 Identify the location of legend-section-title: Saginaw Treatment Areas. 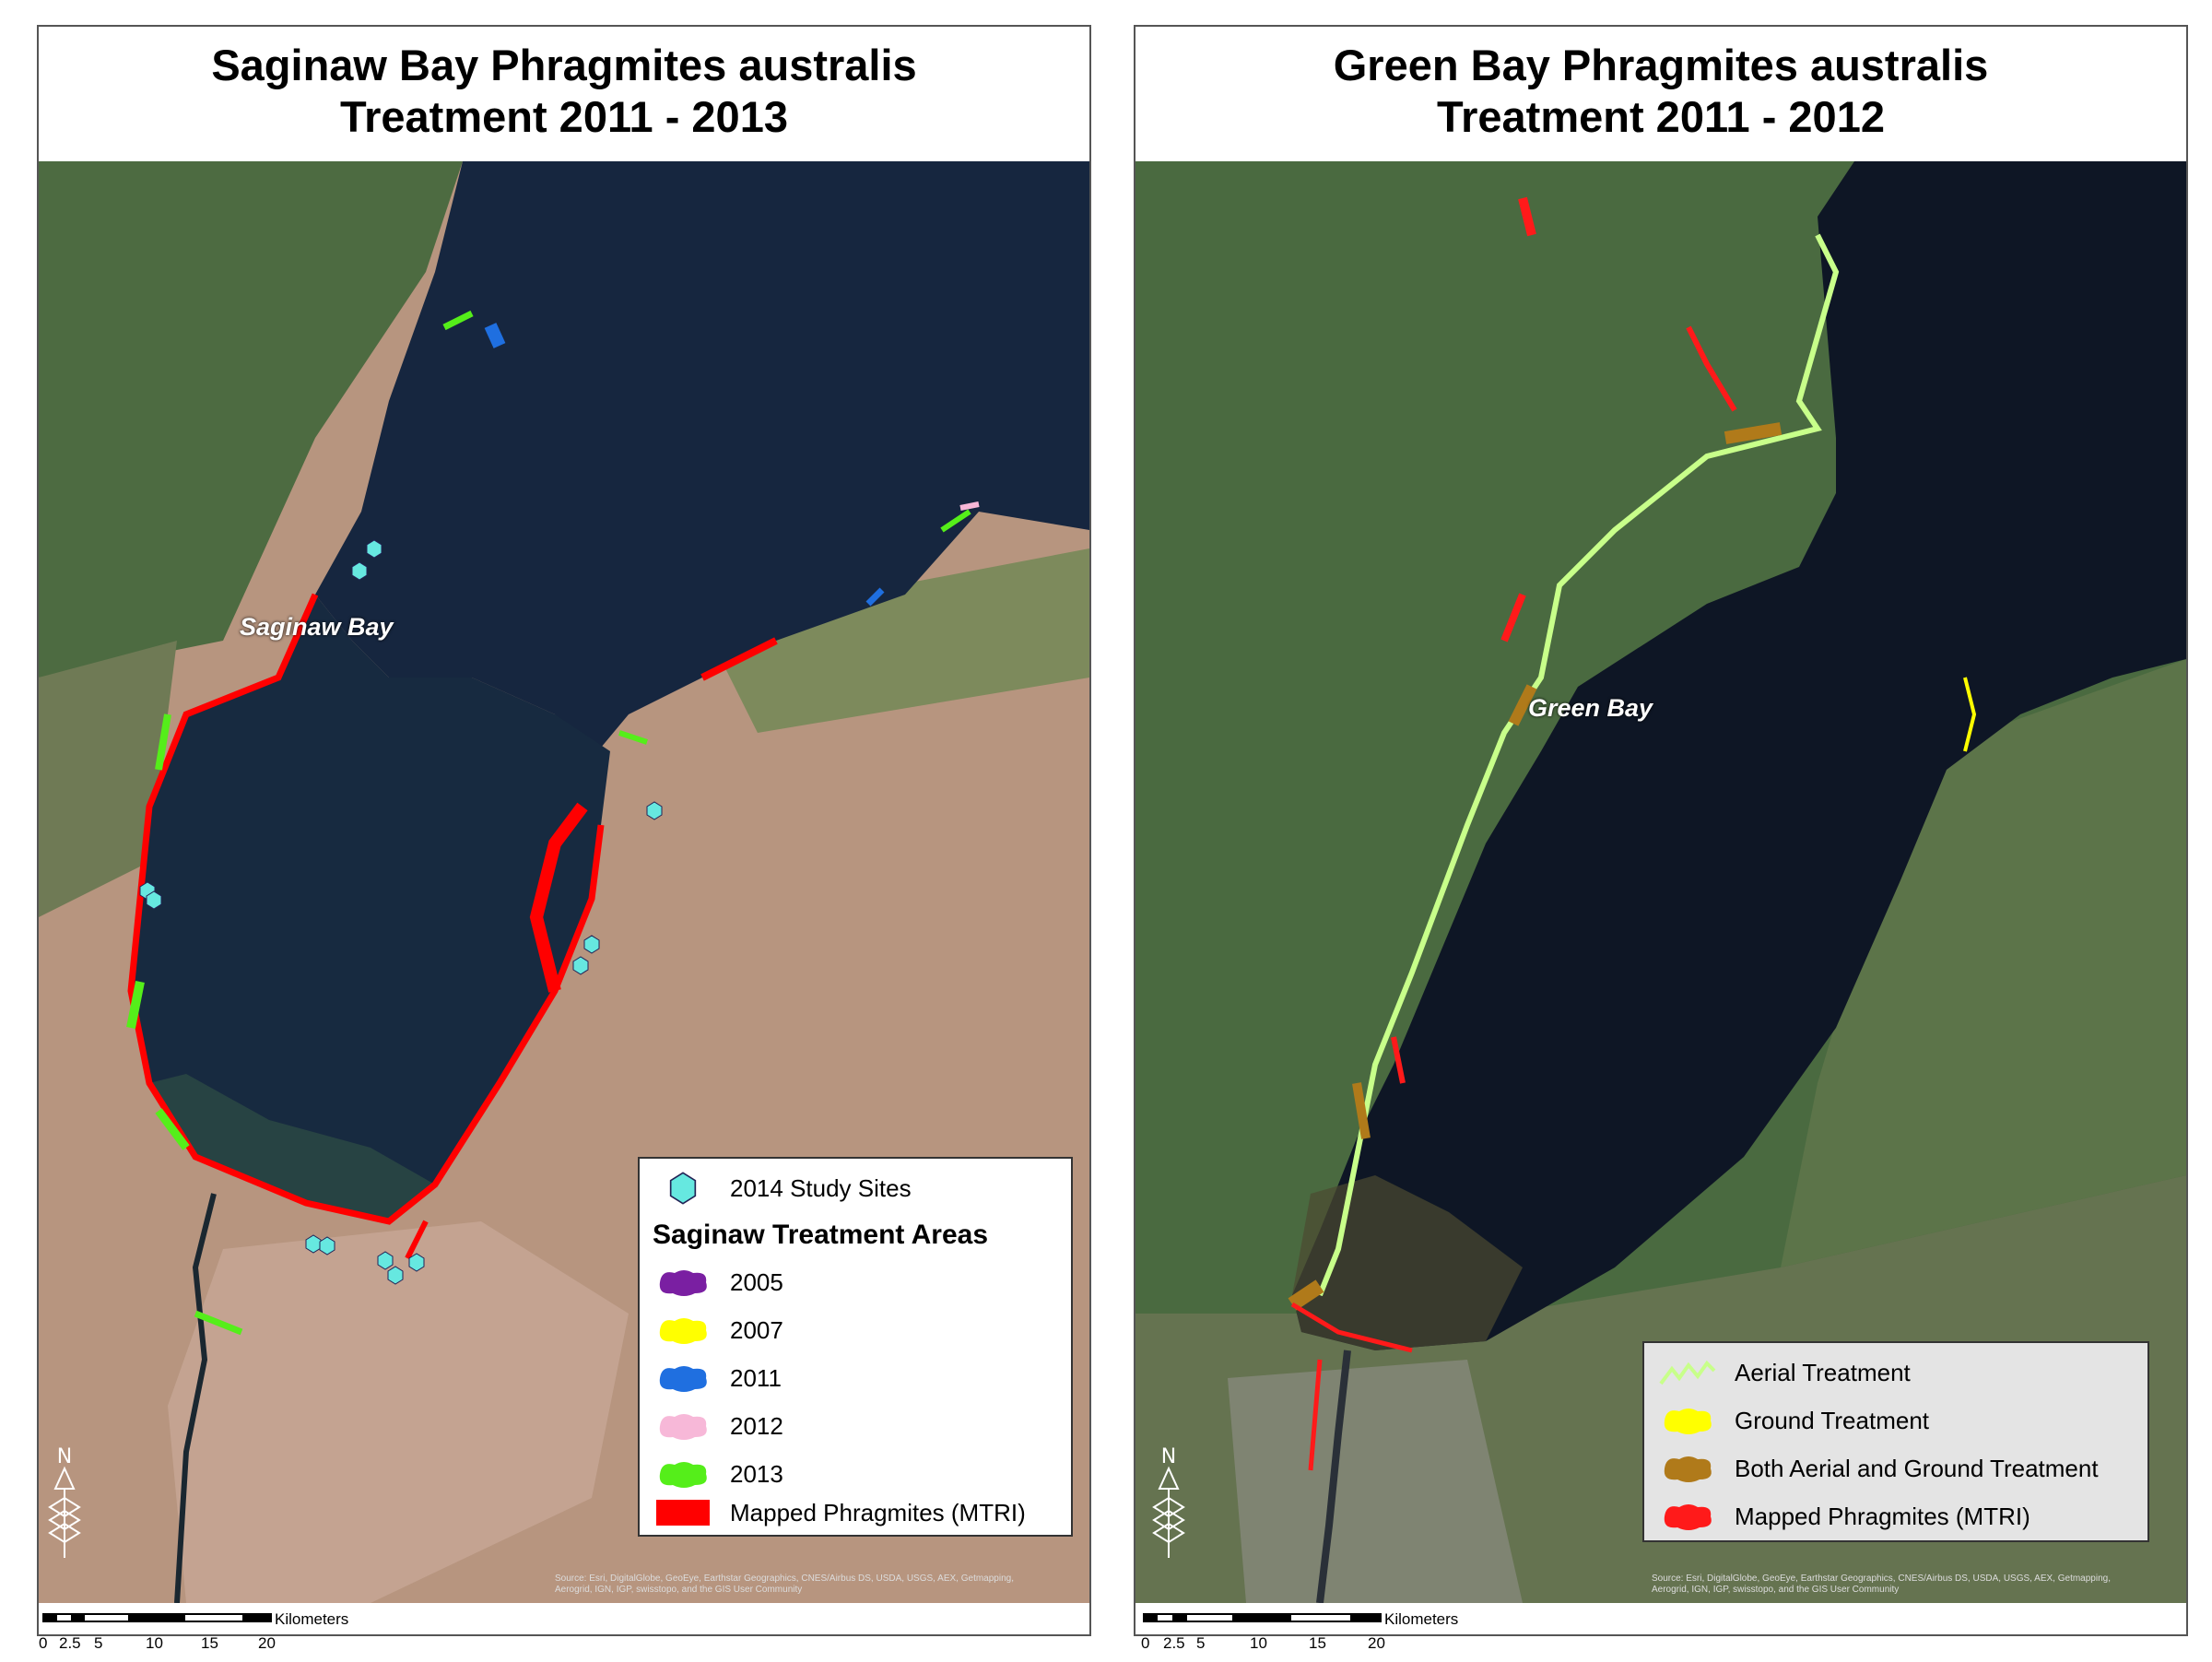
(821, 1235).